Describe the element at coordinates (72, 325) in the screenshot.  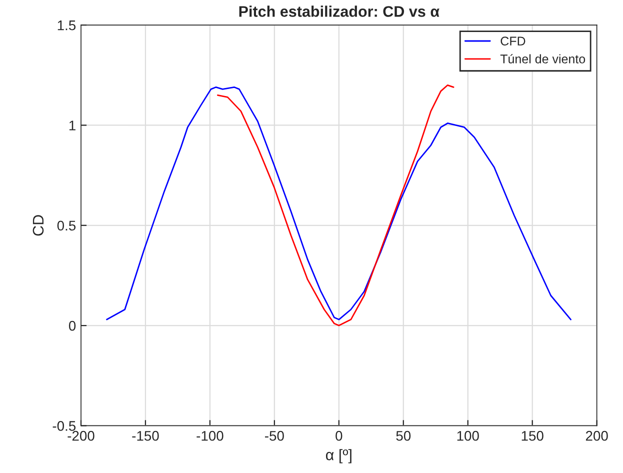
I see `y-tick-label: 0` at that location.